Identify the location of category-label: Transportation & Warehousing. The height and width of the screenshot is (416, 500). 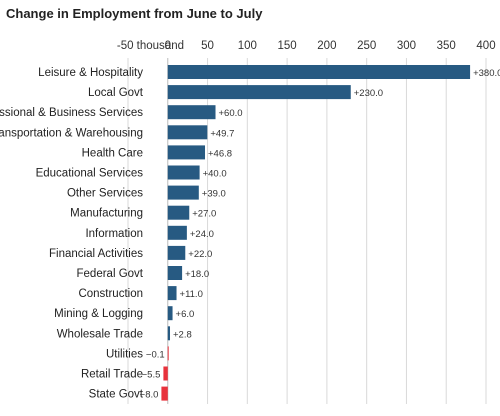
(71, 133).